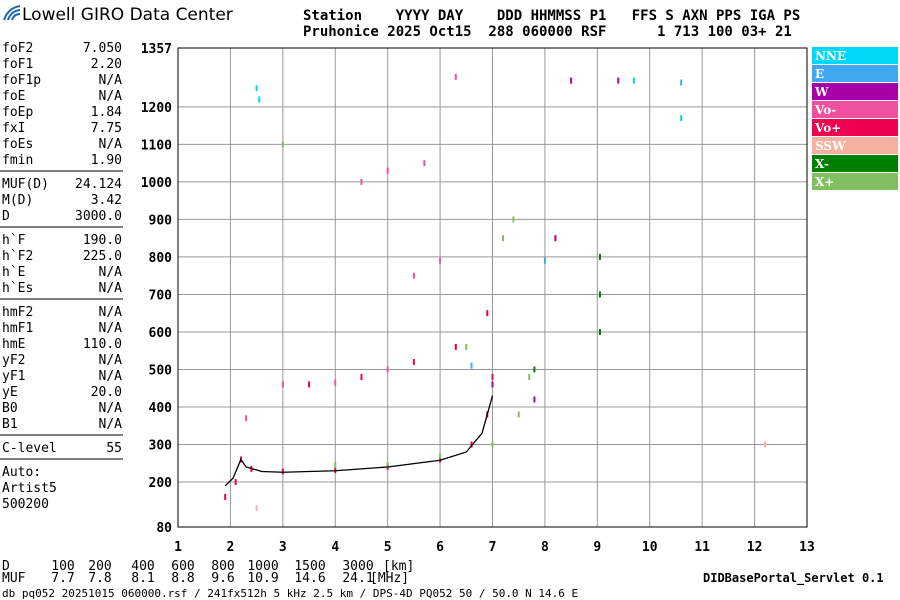 This screenshot has width=900, height=600. I want to click on param-label: yF2, so click(13, 360).